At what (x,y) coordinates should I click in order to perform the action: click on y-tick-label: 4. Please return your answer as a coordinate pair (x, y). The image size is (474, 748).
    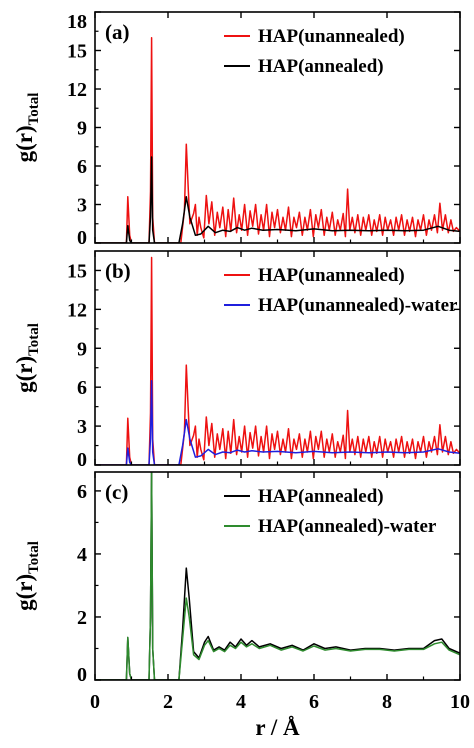
    Looking at the image, I should click on (82, 555).